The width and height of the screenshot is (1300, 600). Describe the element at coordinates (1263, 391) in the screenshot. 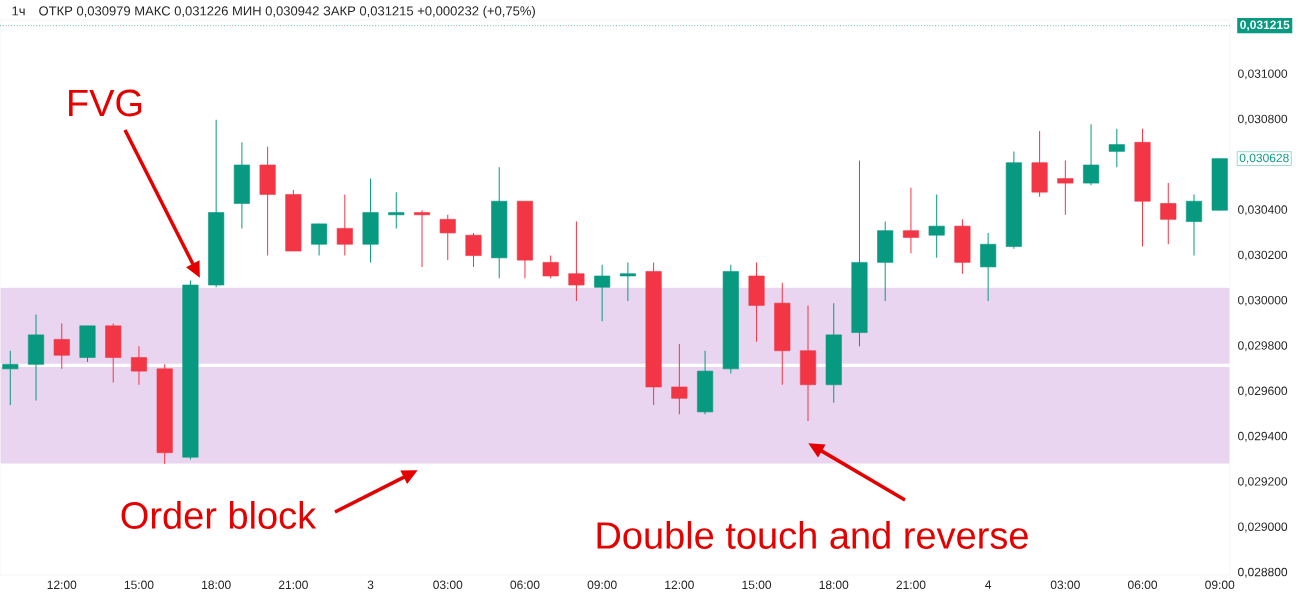

I see `y-tick-label: 0,029600` at that location.